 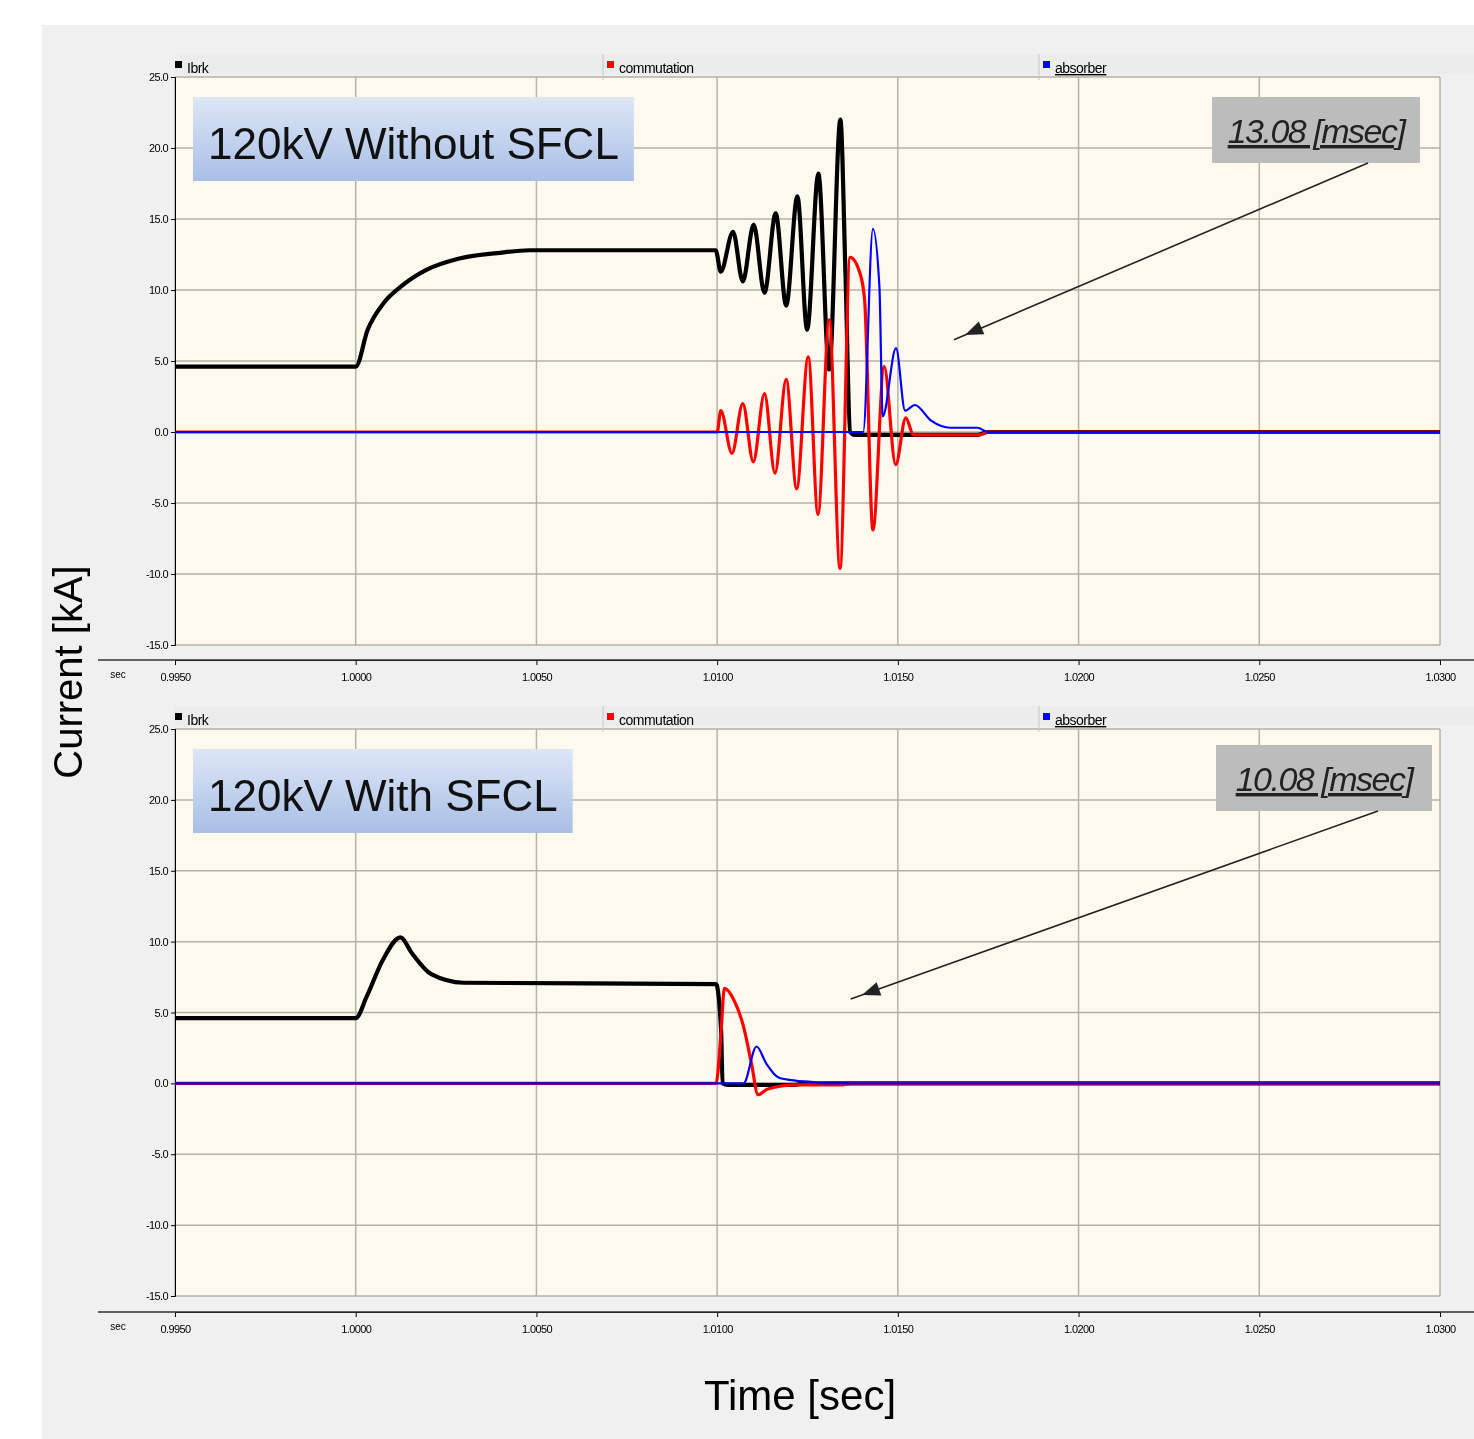 What do you see at coordinates (1325, 779) in the screenshot?
I see `annotation: 10.08 [msec]` at bounding box center [1325, 779].